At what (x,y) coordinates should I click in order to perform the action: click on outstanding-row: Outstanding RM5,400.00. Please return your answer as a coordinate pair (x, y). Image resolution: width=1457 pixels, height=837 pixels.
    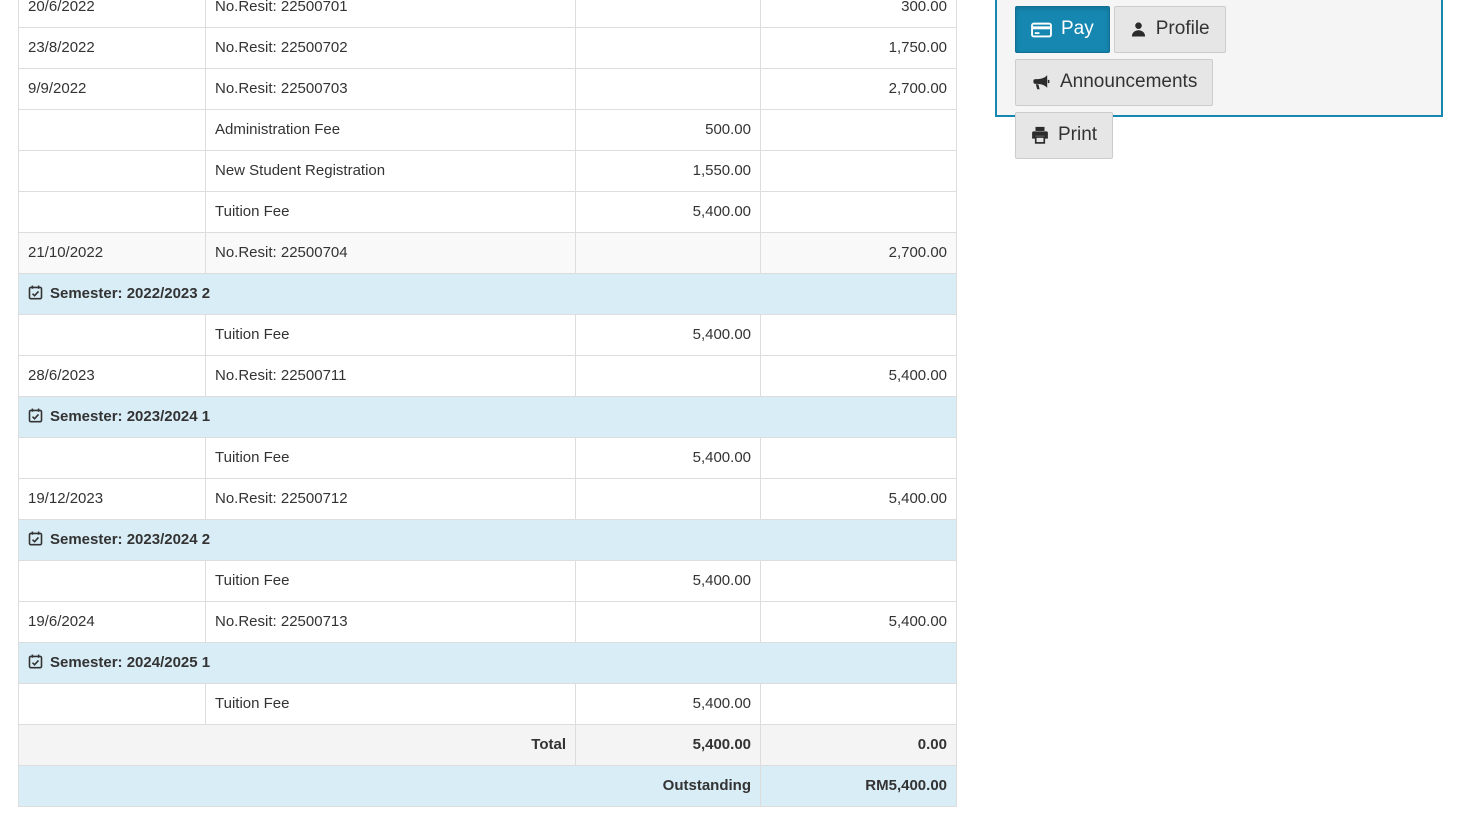
    Looking at the image, I should click on (487, 786).